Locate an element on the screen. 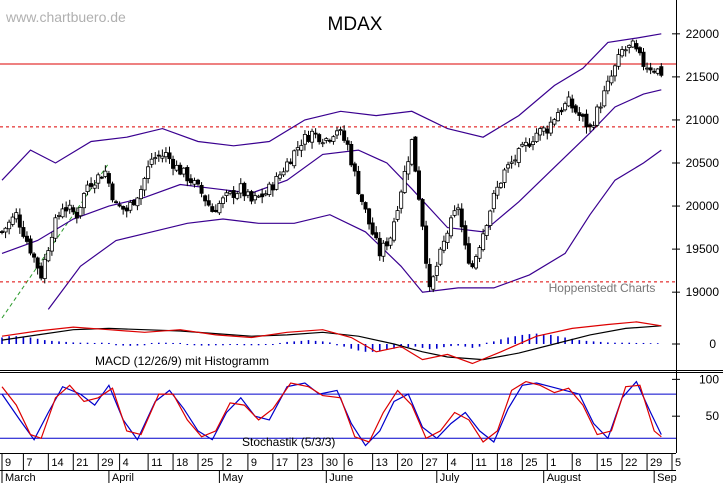 This screenshot has width=723, height=488. x-day-label: 21 is located at coordinates (82, 463).